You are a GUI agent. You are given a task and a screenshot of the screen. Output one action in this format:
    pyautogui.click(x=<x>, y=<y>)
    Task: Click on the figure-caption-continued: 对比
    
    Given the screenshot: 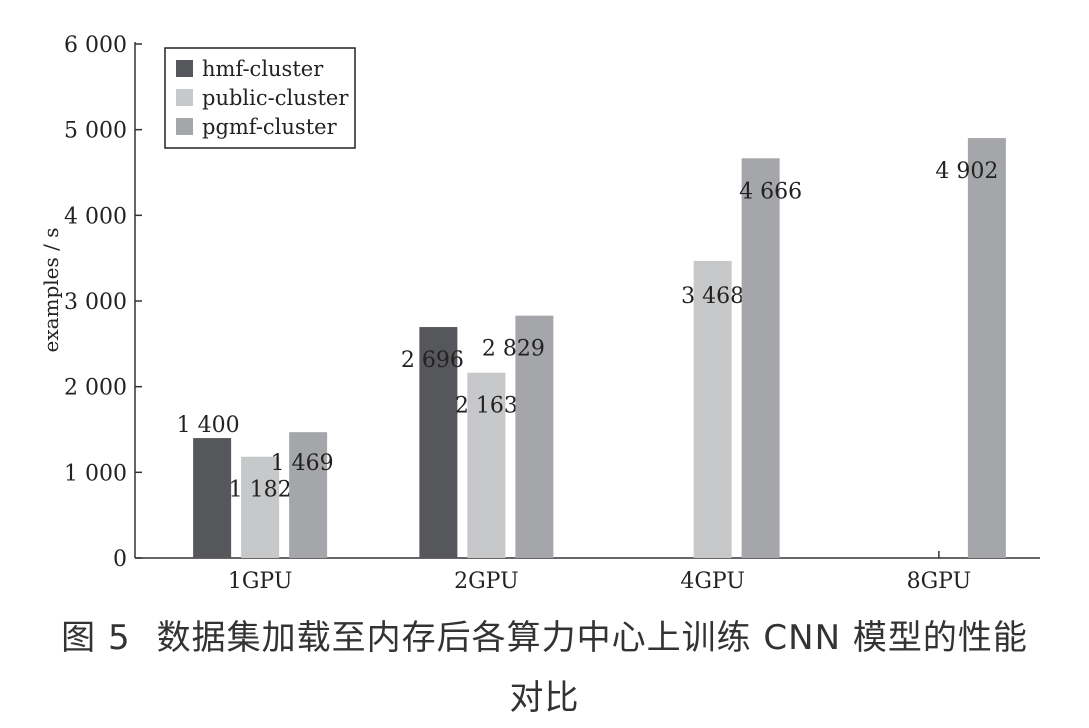 What is the action you would take?
    pyautogui.click(x=544, y=694)
    